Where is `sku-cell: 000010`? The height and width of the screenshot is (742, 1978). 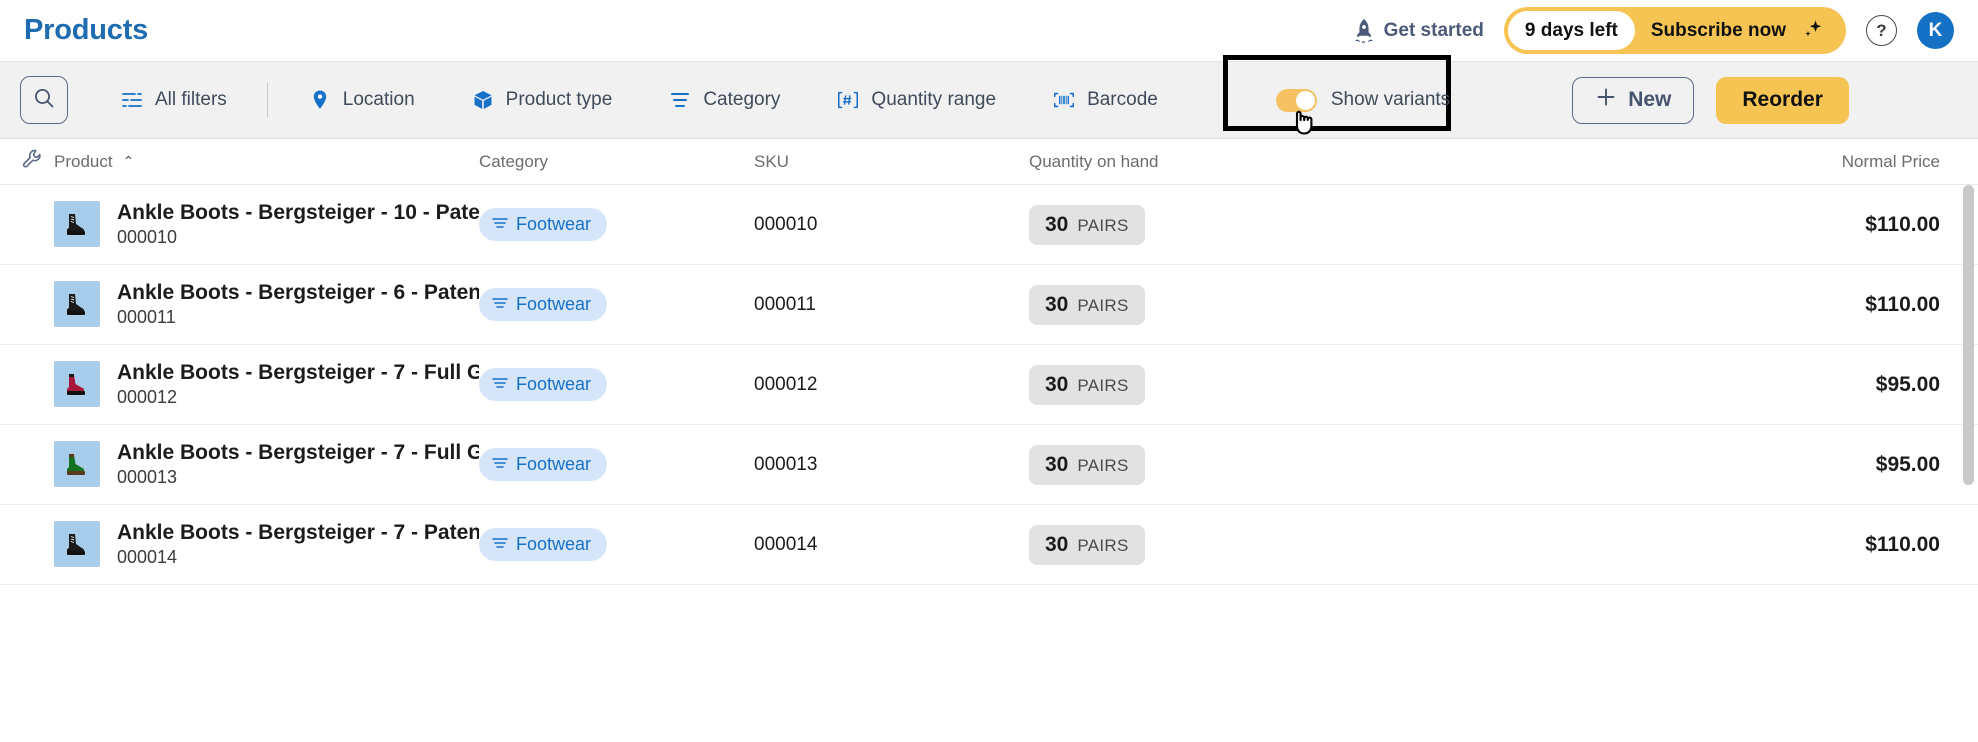 sku-cell: 000010 is located at coordinates (786, 224).